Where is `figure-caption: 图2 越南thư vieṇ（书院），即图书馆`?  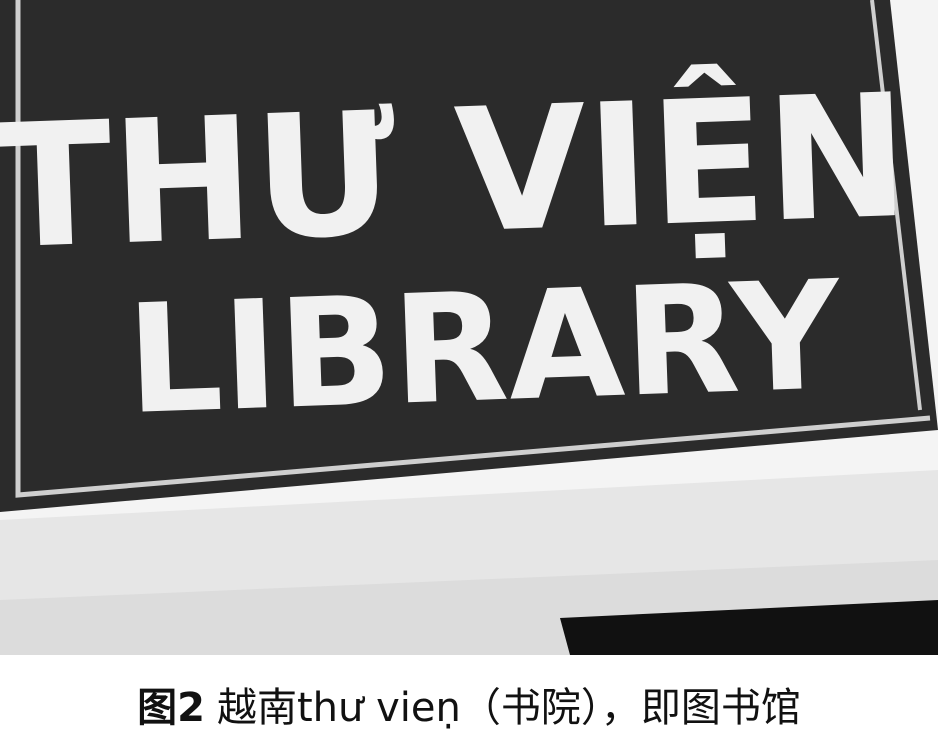
figure-caption: 图2 越南thư vieṇ（书院），即图书馆 is located at coordinates (469, 708).